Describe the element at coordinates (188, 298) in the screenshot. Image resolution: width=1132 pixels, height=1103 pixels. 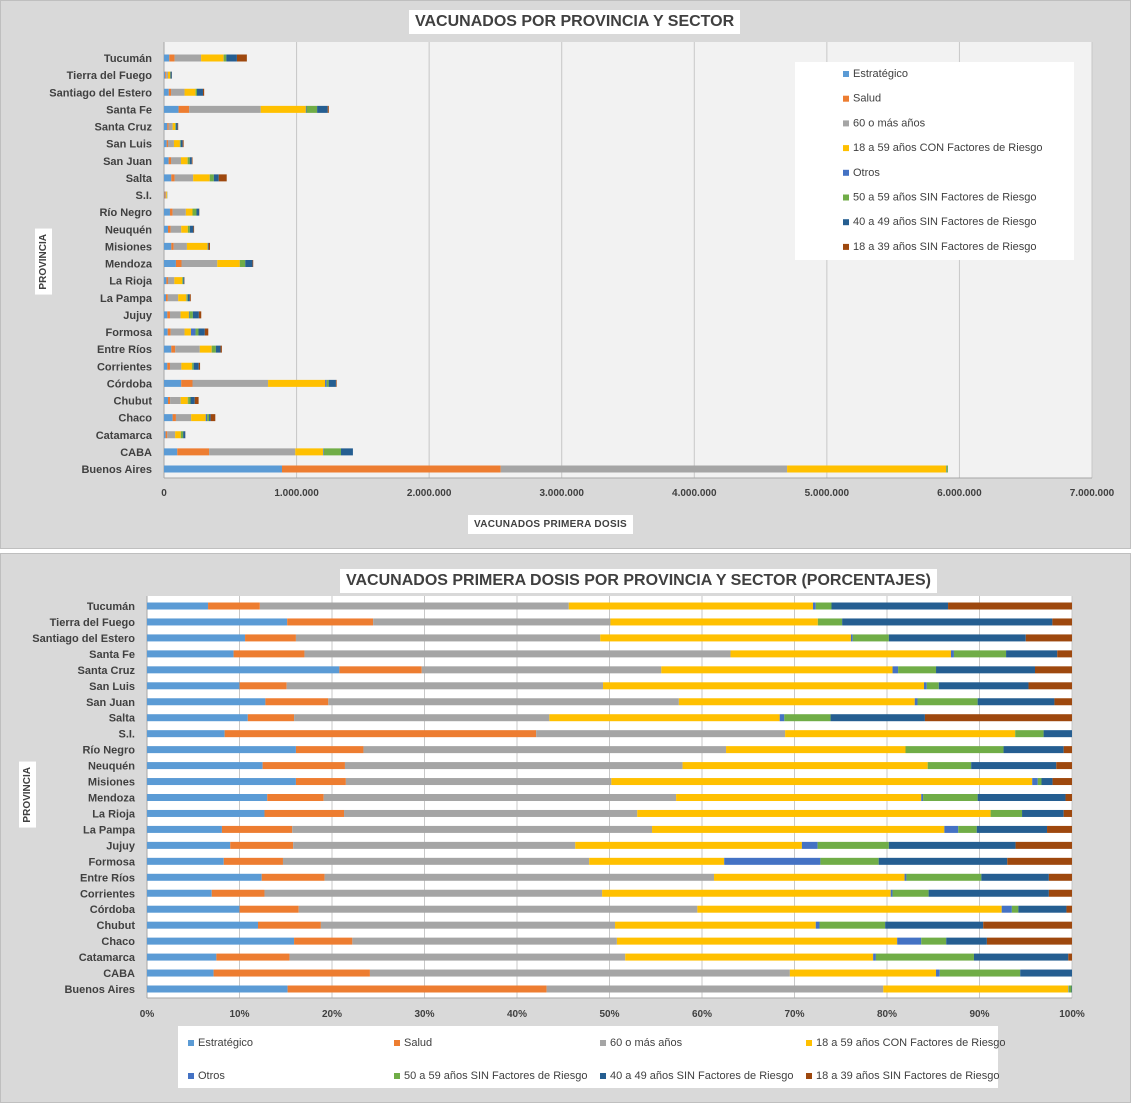
I see `bar-la-pampa-40-a-49-anos-sin-factores-de-riesgo` at that location.